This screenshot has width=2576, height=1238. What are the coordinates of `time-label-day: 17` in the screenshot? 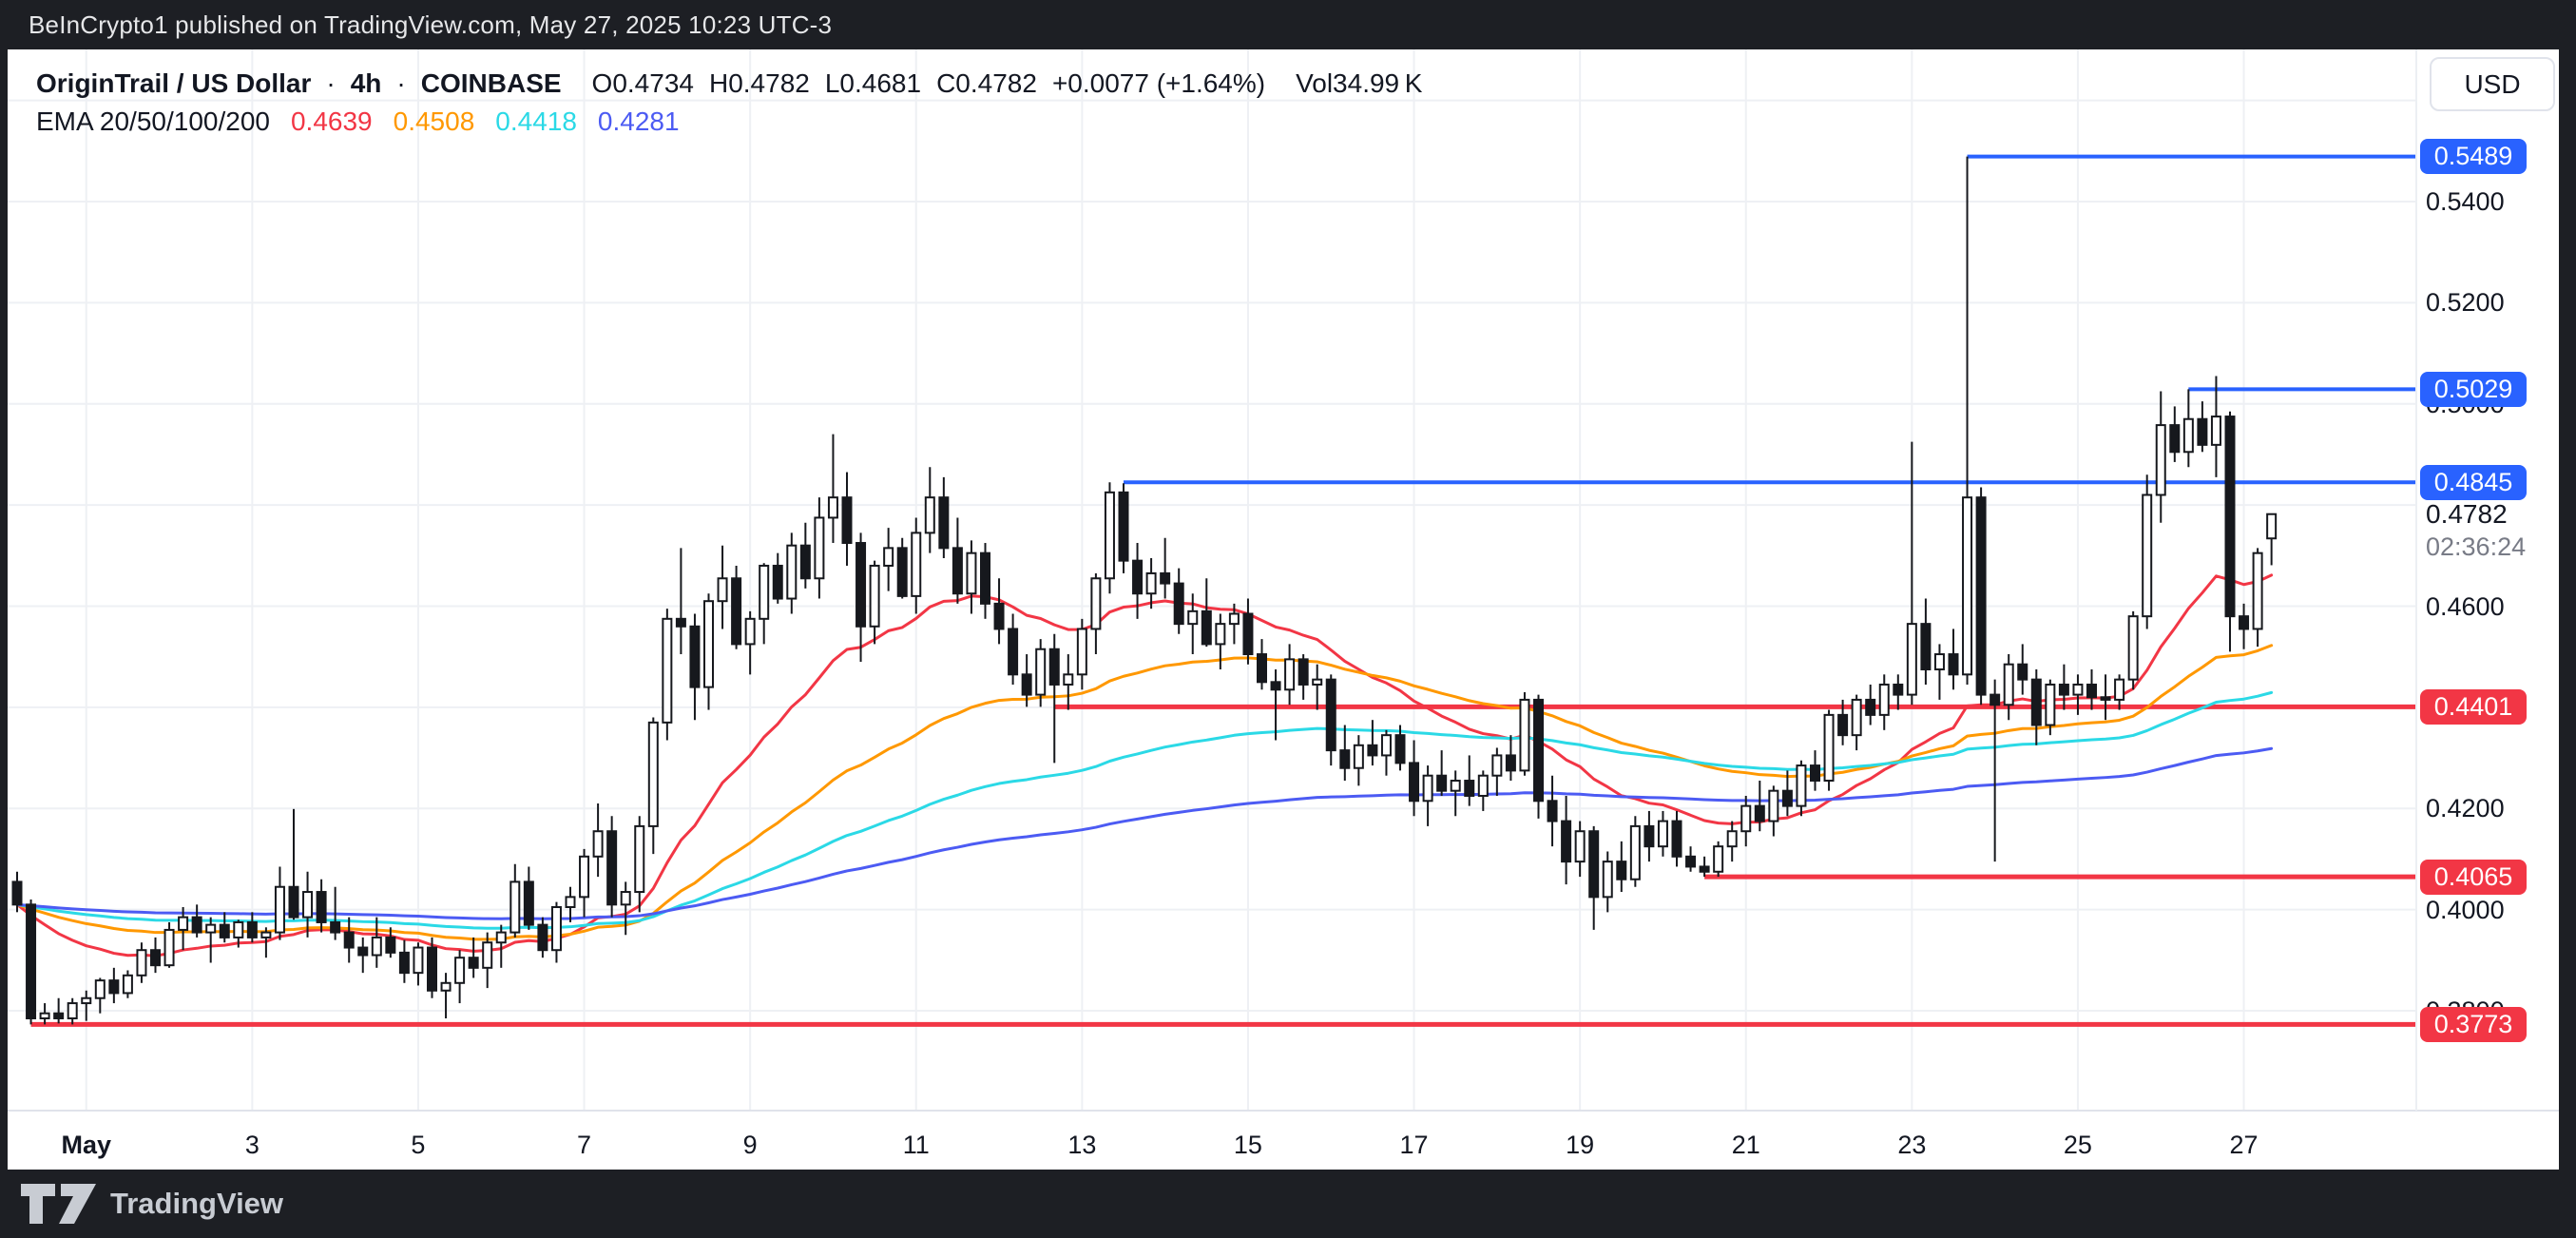 It's located at (1414, 1145).